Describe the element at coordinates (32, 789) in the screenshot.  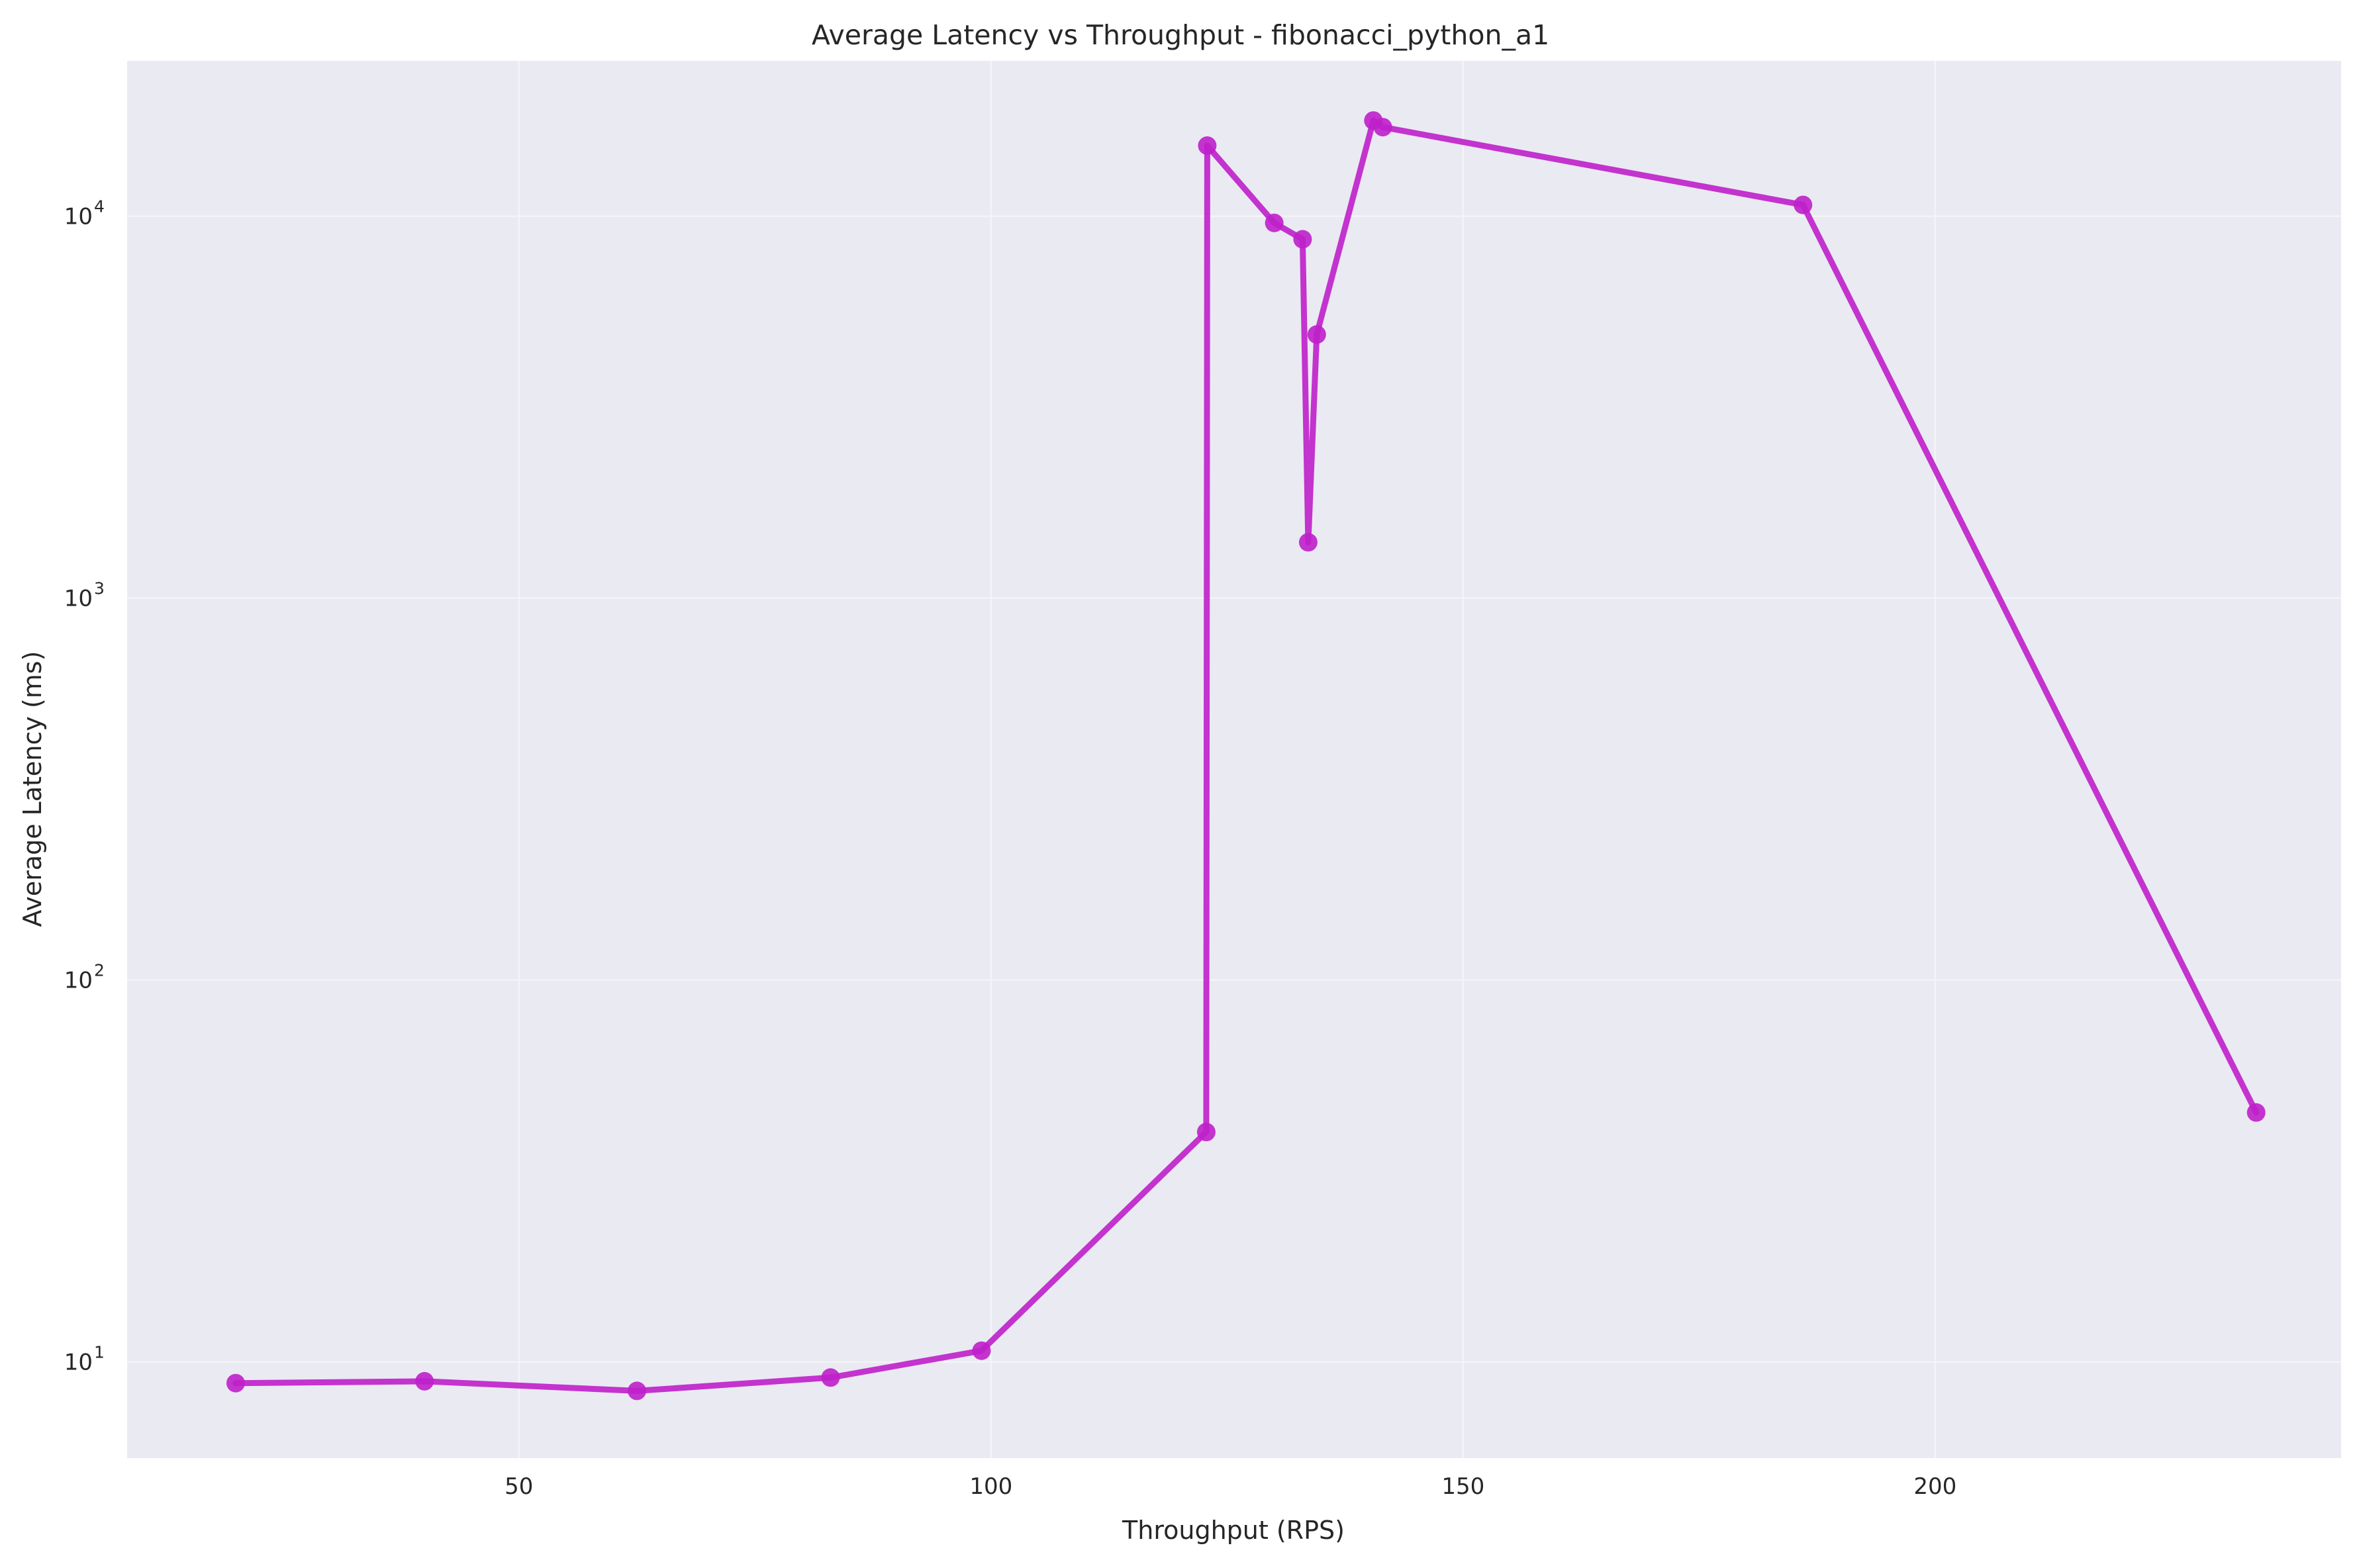
I see `y-axis-label: Average Latency (ms)` at that location.